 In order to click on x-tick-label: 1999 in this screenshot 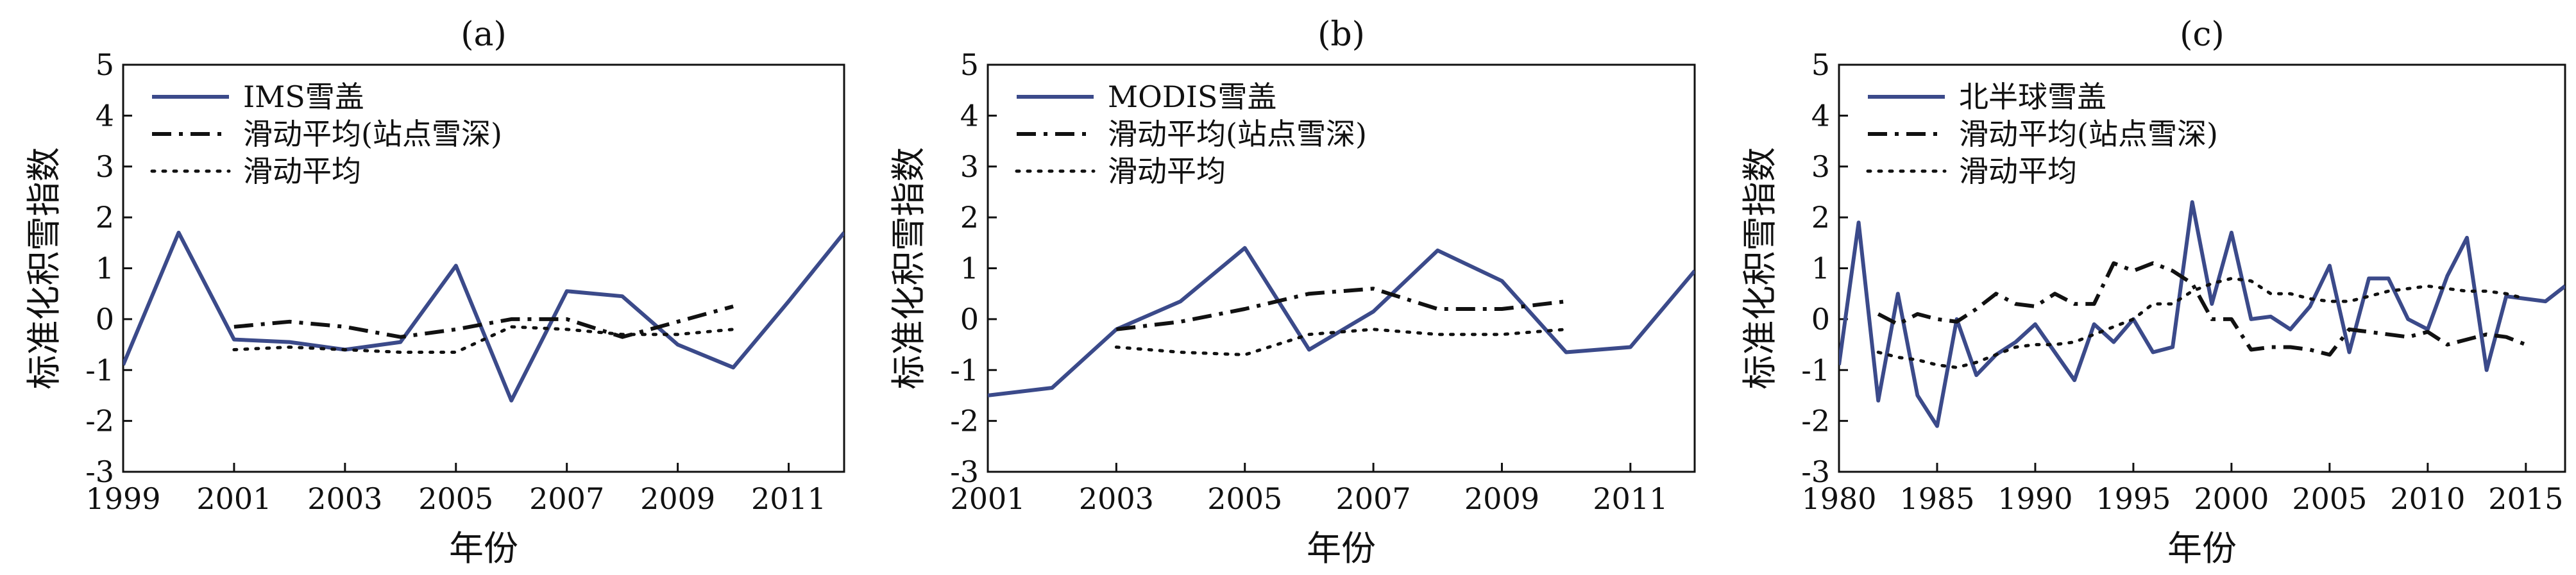, I will do `click(122, 499)`.